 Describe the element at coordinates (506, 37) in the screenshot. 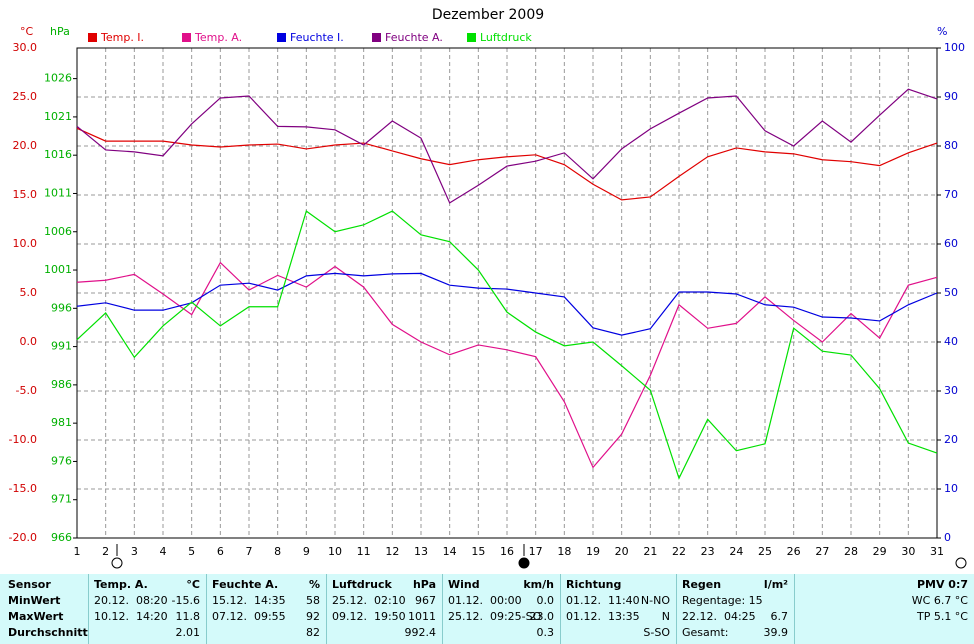

I see `legend-label: Luftdruck` at that location.